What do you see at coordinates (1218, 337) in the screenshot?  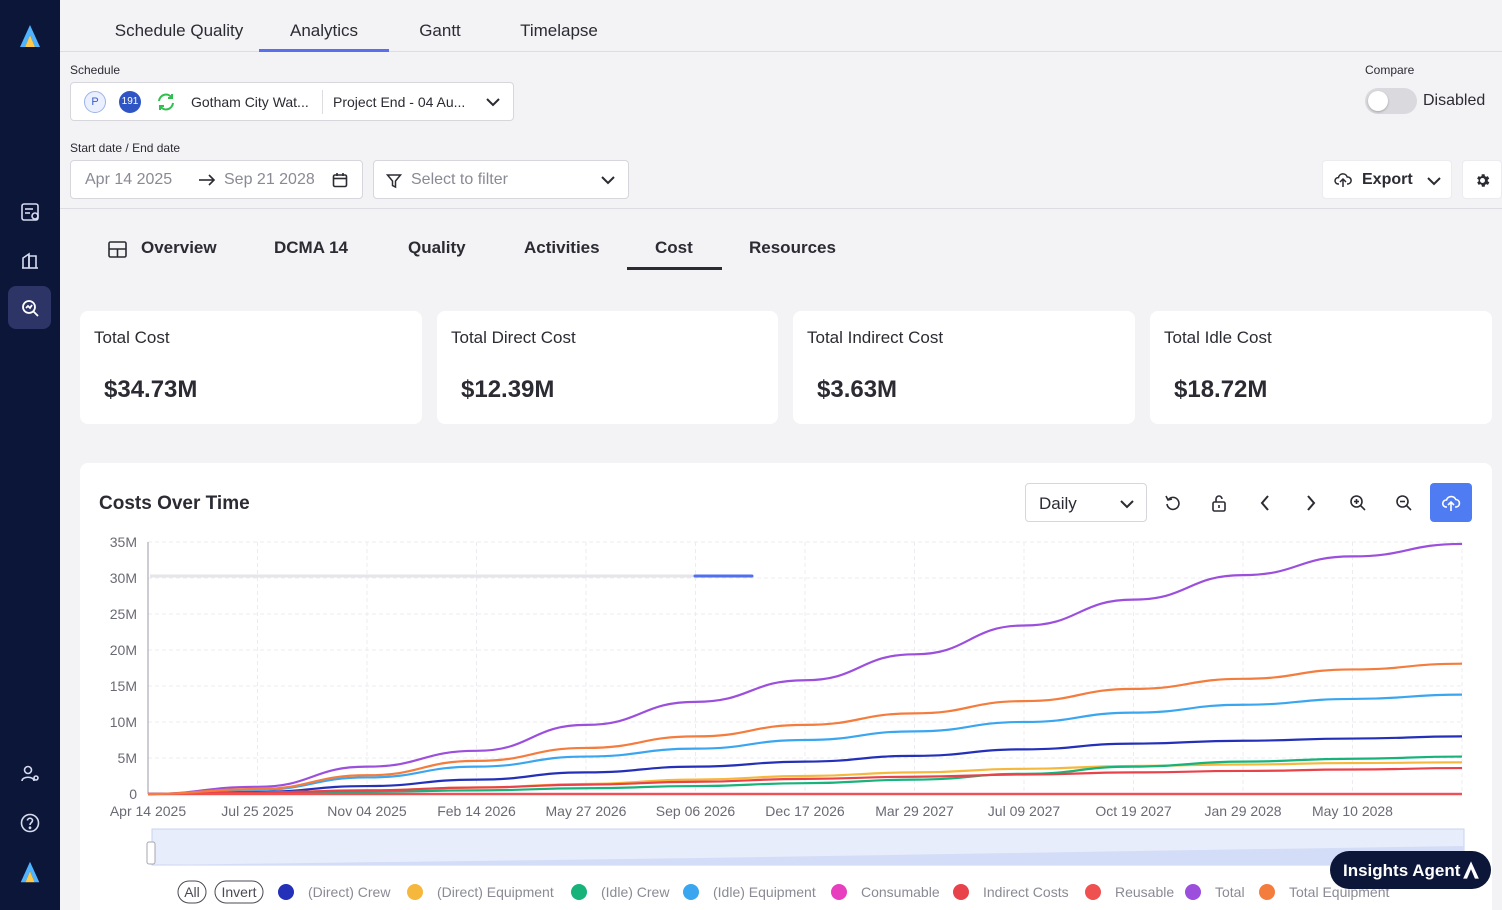 I see `kpi-title: Total Idle Cost` at bounding box center [1218, 337].